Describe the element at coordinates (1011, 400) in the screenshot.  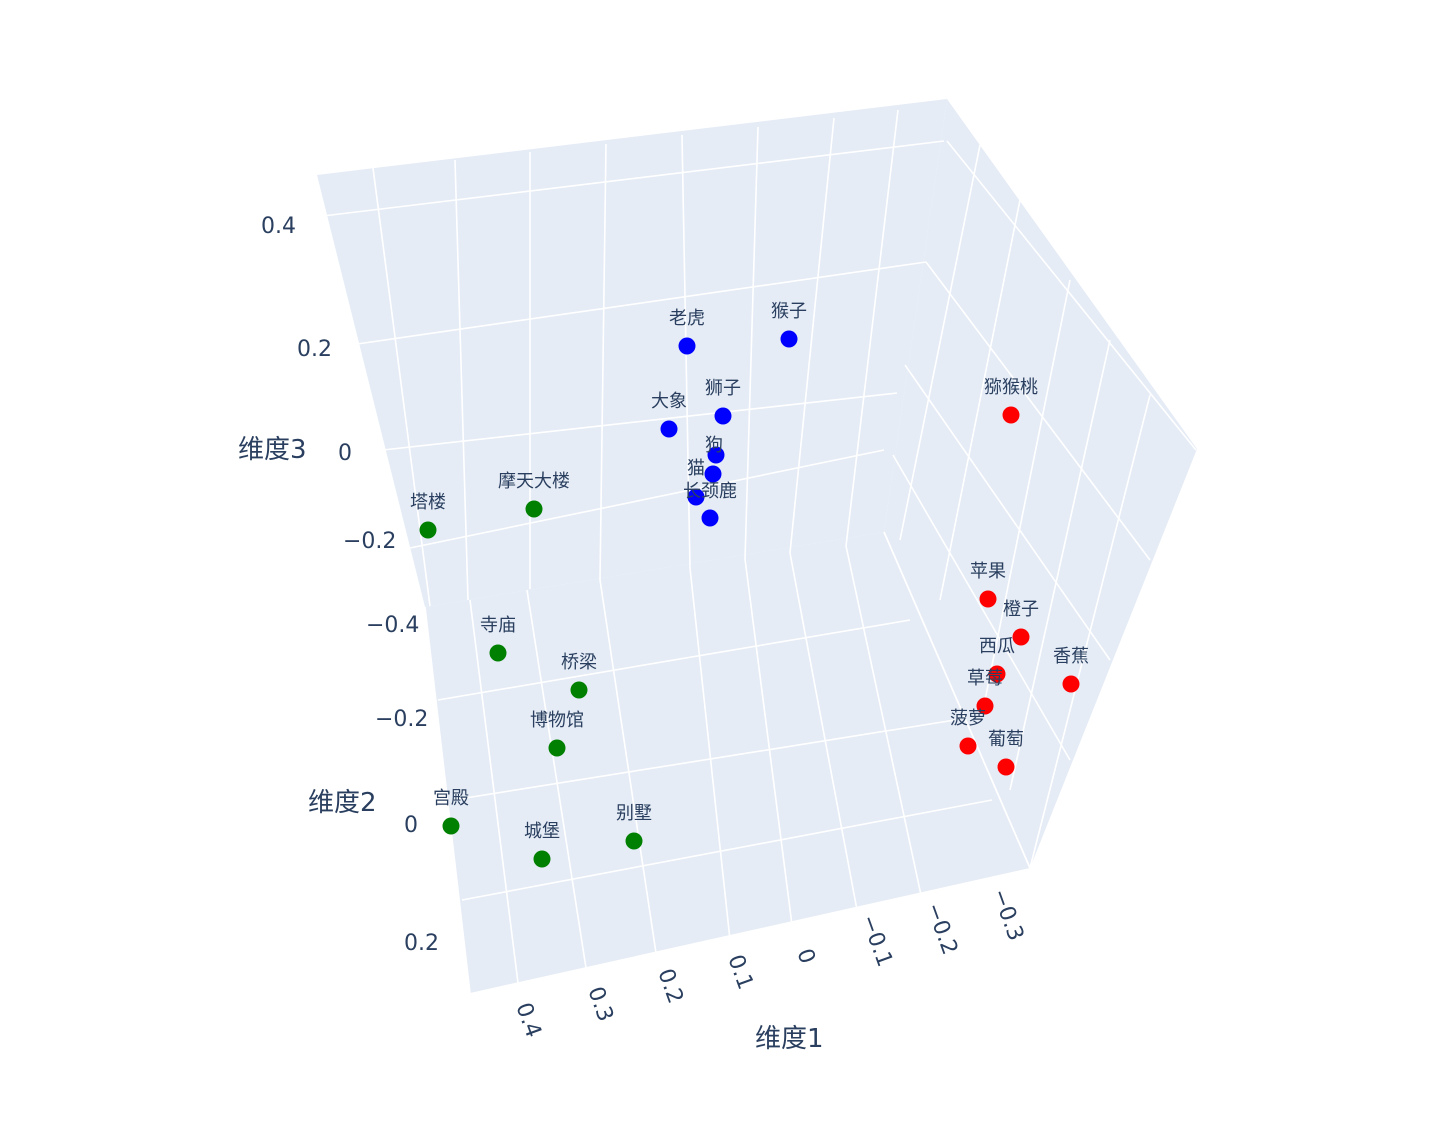
I see `data-point: 猕猴桃` at that location.